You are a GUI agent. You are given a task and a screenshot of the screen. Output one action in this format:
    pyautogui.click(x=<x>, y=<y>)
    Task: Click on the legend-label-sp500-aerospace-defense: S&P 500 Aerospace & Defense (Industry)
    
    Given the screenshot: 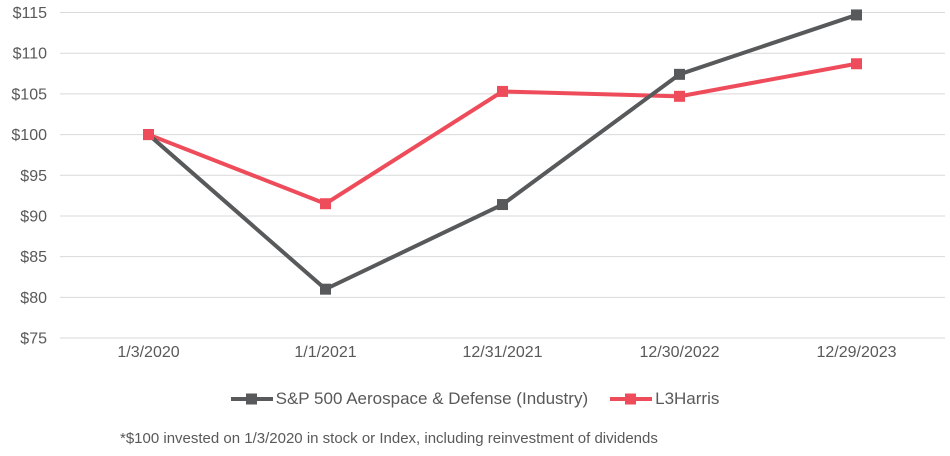 What is the action you would take?
    pyautogui.click(x=432, y=398)
    